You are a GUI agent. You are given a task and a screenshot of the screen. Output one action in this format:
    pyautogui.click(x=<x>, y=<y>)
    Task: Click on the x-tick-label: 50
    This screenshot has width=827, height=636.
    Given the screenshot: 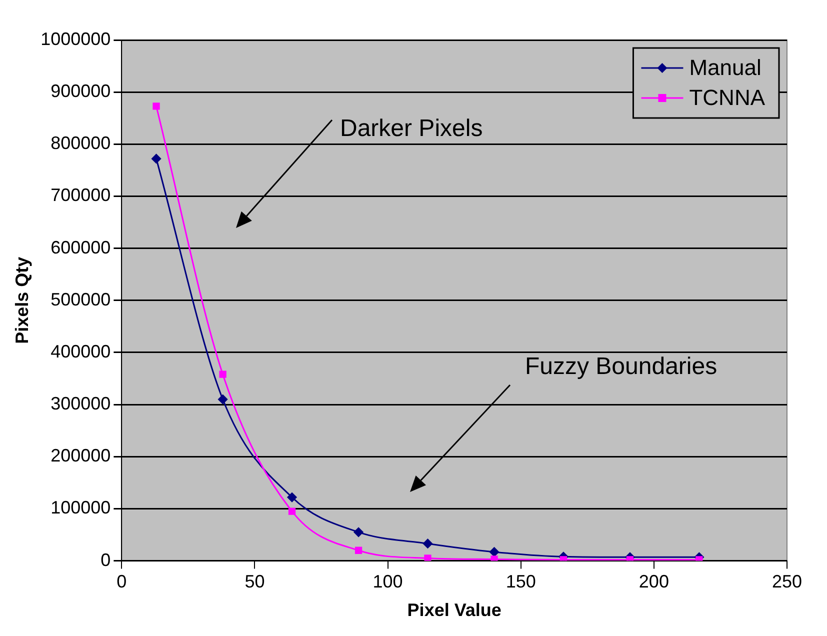 What is the action you would take?
    pyautogui.click(x=254, y=582)
    